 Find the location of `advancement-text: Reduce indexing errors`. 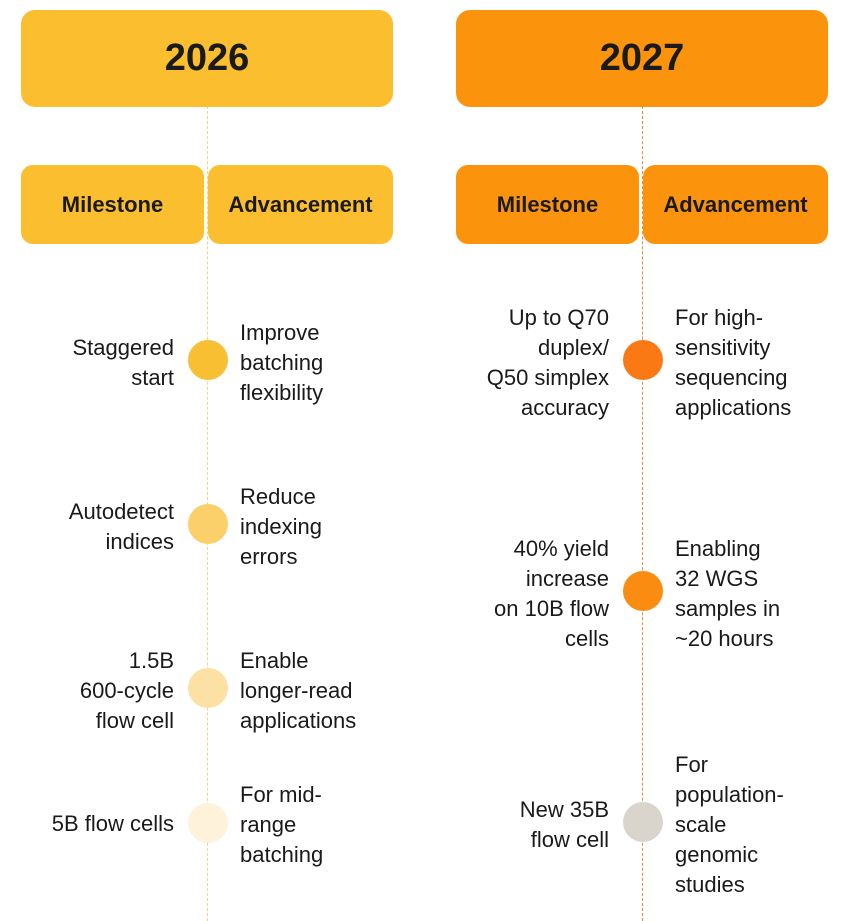

advancement-text: Reduce indexing errors is located at coordinates (281, 526).